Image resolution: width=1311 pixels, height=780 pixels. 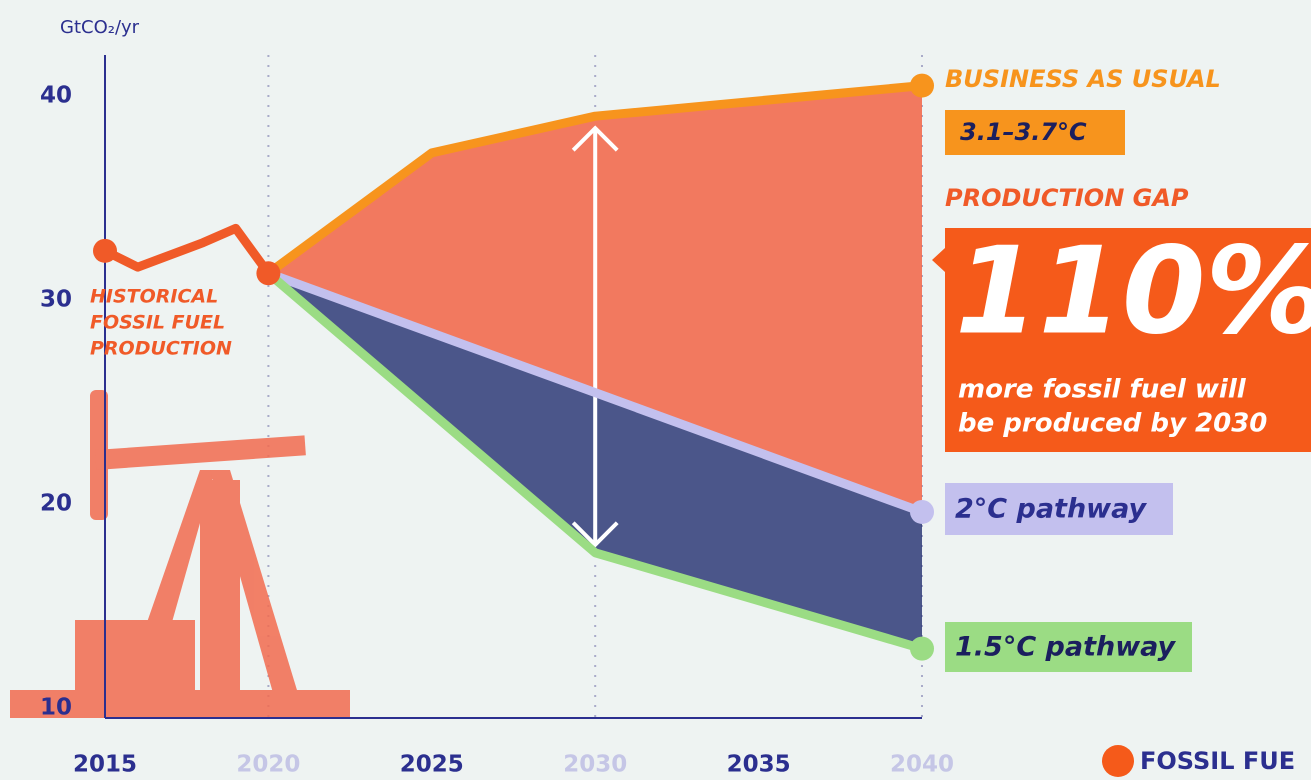 What do you see at coordinates (268, 765) in the screenshot?
I see `x-tick-label: 2020` at bounding box center [268, 765].